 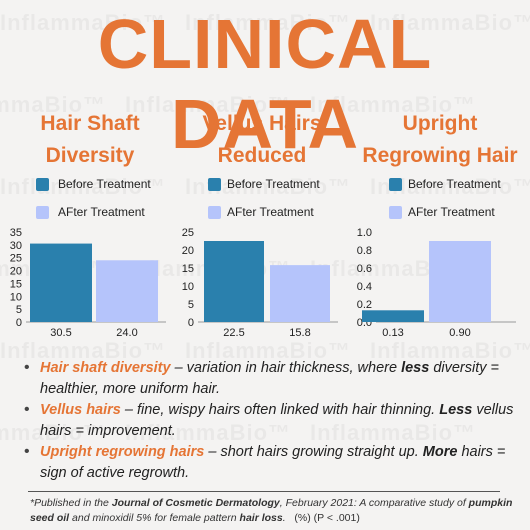 I want to click on bar-chart-vellus: 0 5 10 15 20 25 22.5 15.8, so click(x=260, y=283).